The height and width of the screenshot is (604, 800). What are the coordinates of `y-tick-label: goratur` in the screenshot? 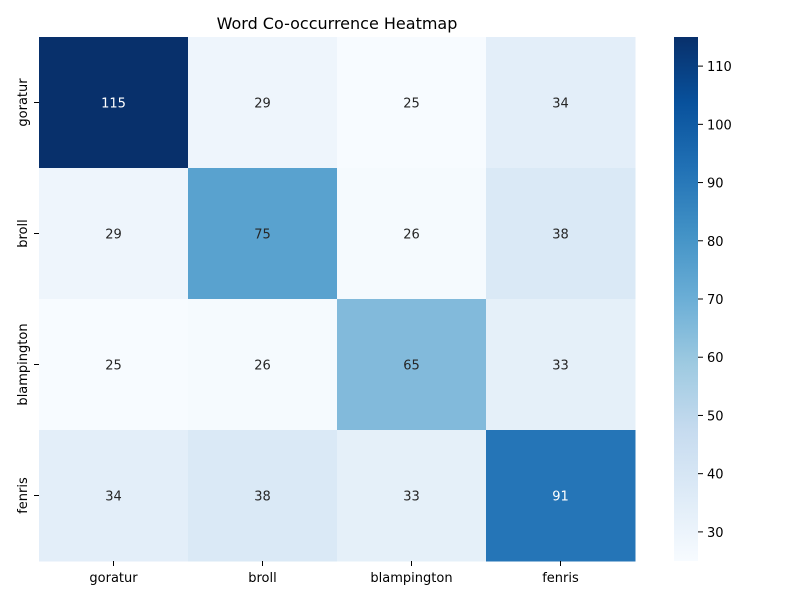 It's located at (23, 102).